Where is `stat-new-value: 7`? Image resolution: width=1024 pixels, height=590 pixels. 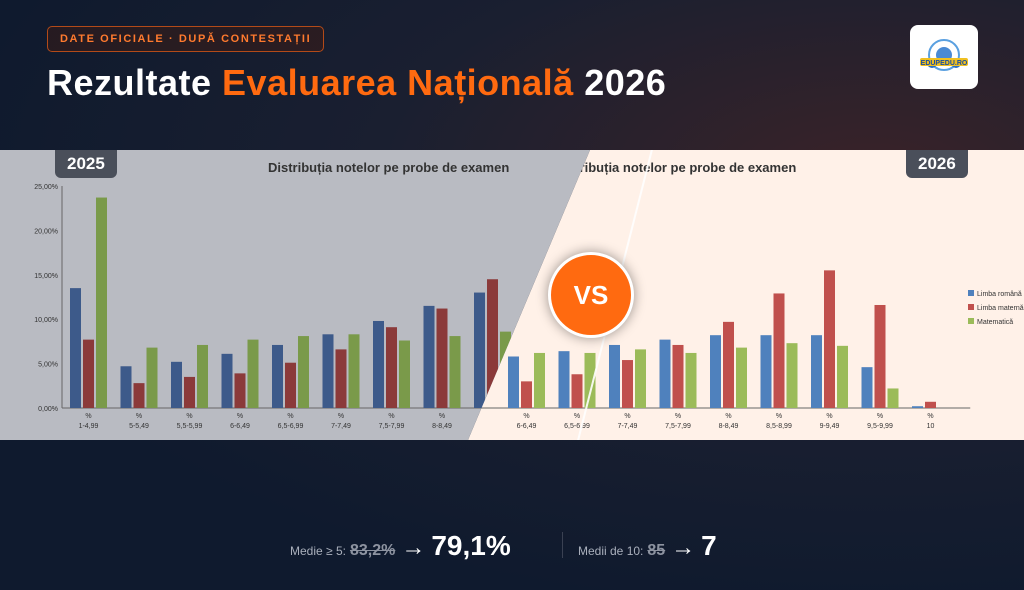 stat-new-value: 7 is located at coordinates (709, 545).